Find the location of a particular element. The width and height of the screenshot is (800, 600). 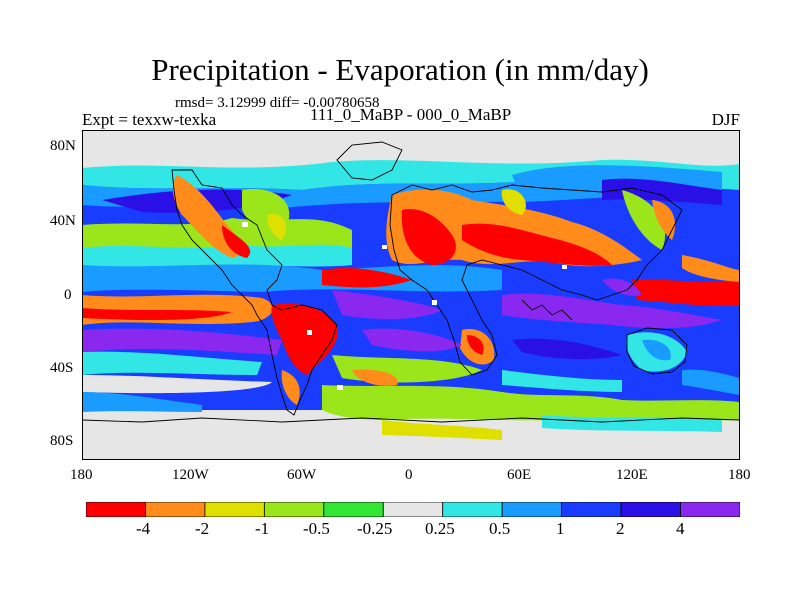

colorbar is located at coordinates (413, 509).